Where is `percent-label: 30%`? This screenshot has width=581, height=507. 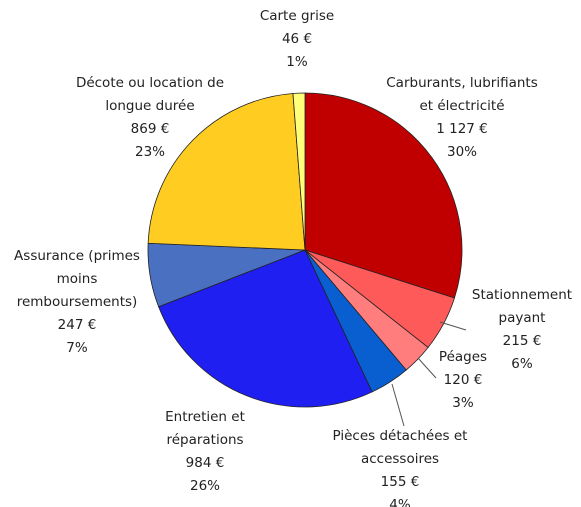 percent-label: 30% is located at coordinates (461, 152).